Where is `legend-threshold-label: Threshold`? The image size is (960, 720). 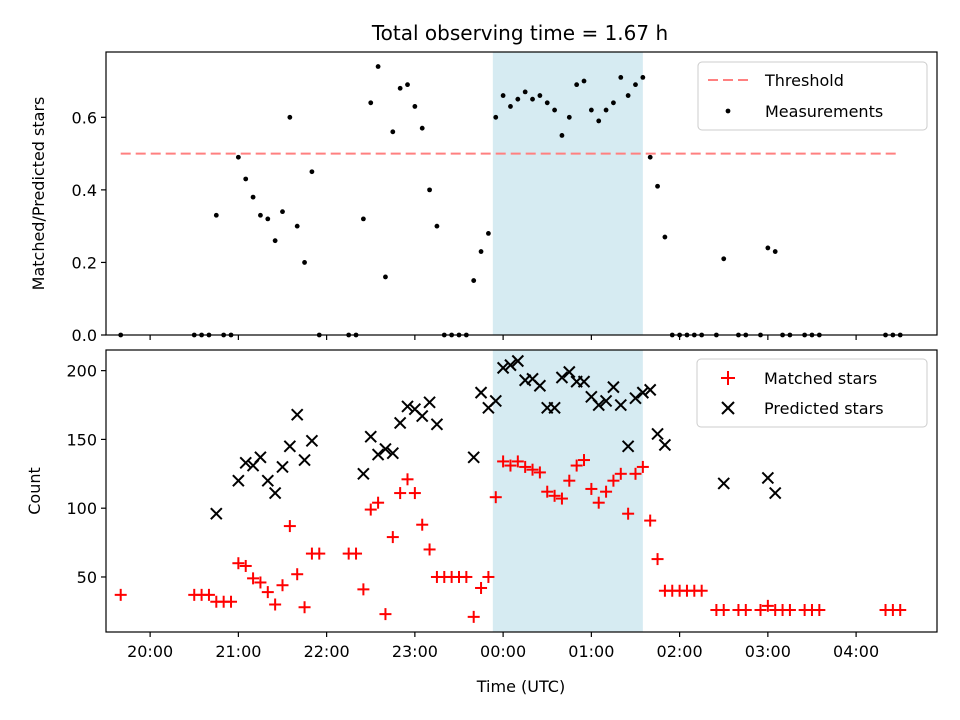 legend-threshold-label: Threshold is located at coordinates (804, 80).